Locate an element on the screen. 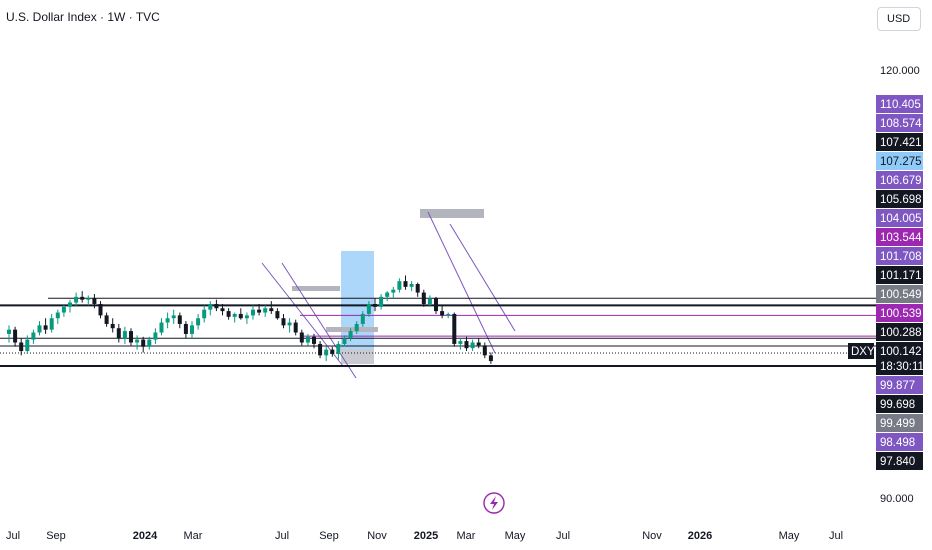  price-tag-text: 98.498 is located at coordinates (897, 443).